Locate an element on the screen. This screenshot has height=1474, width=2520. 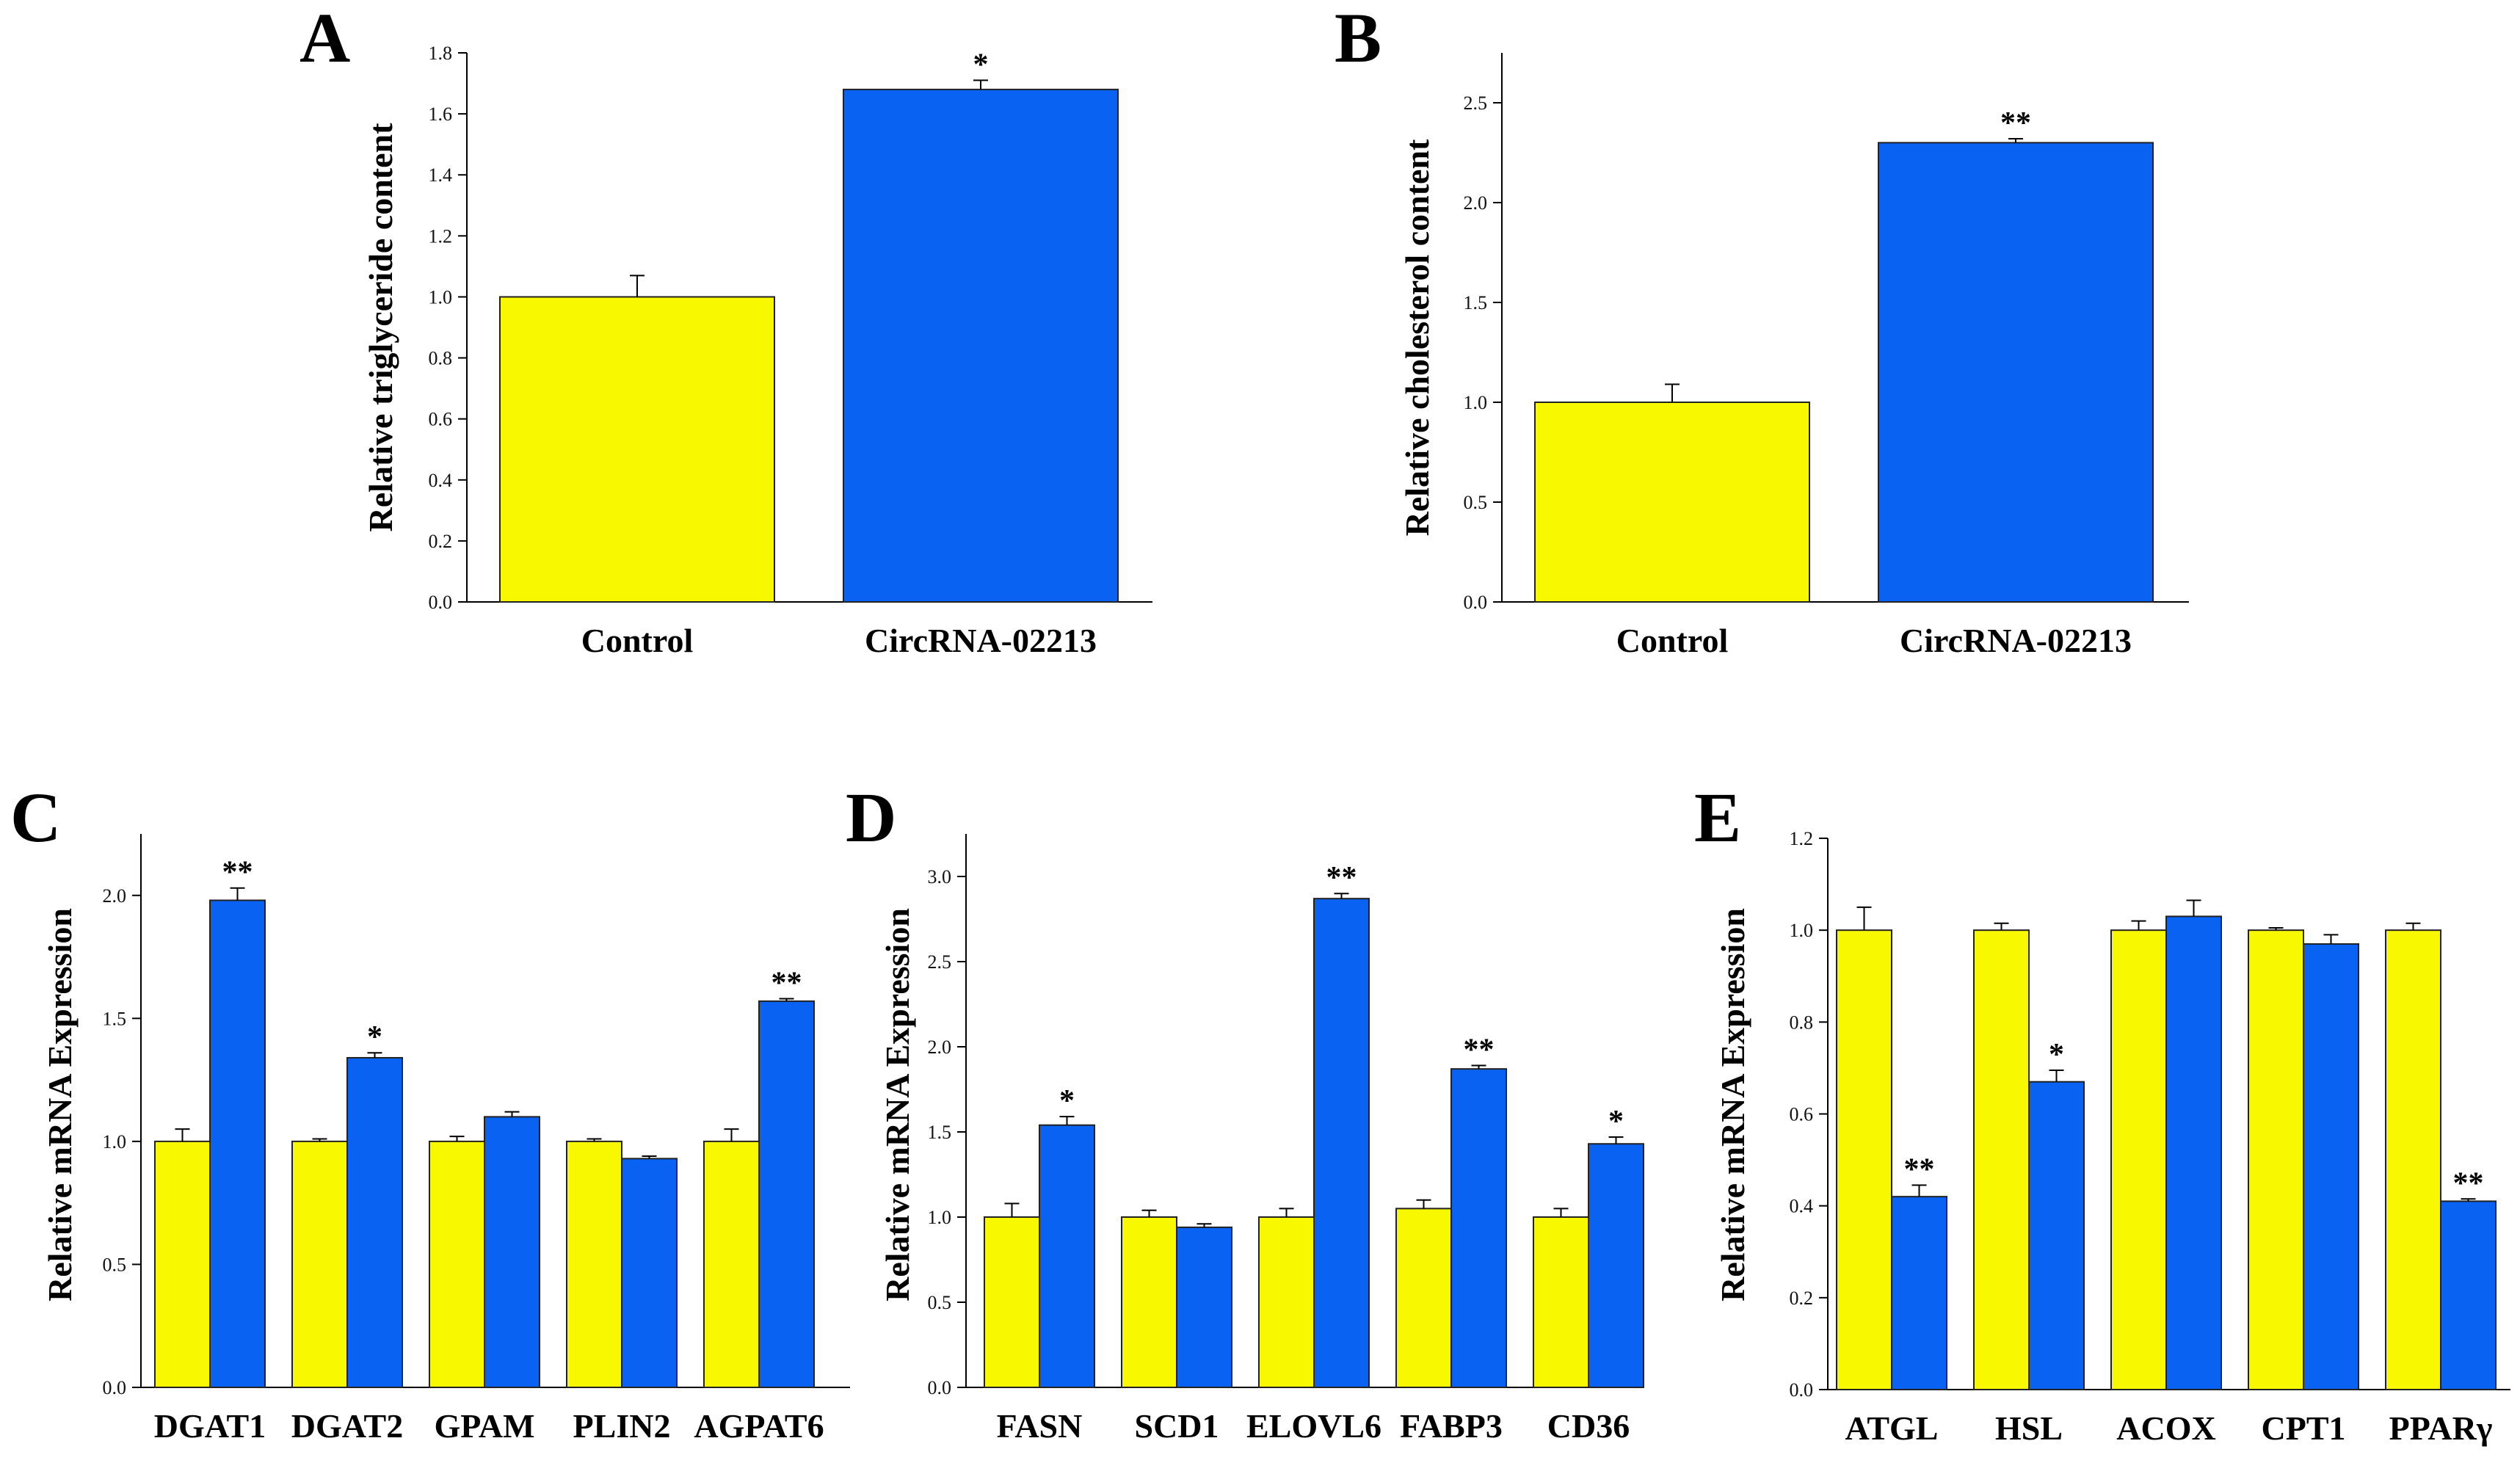
x-tick-label-B-1: Control is located at coordinates (1673, 640).